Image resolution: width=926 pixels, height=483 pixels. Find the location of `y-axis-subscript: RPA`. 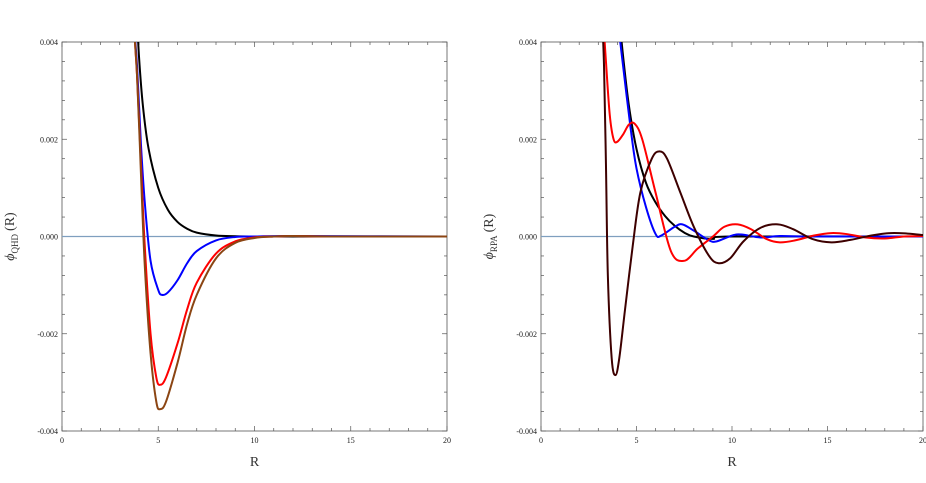

y-axis-subscript: RPA is located at coordinates (494, 243).